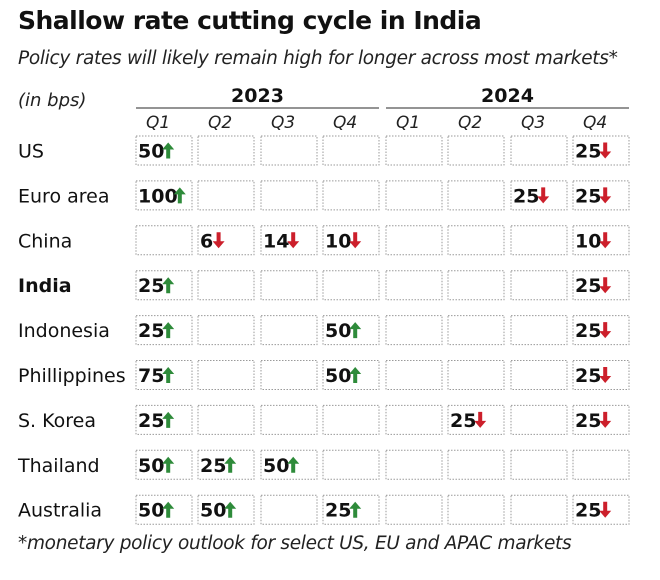 The height and width of the screenshot is (580, 660). I want to click on value-label-india-0: 25, so click(151, 286).